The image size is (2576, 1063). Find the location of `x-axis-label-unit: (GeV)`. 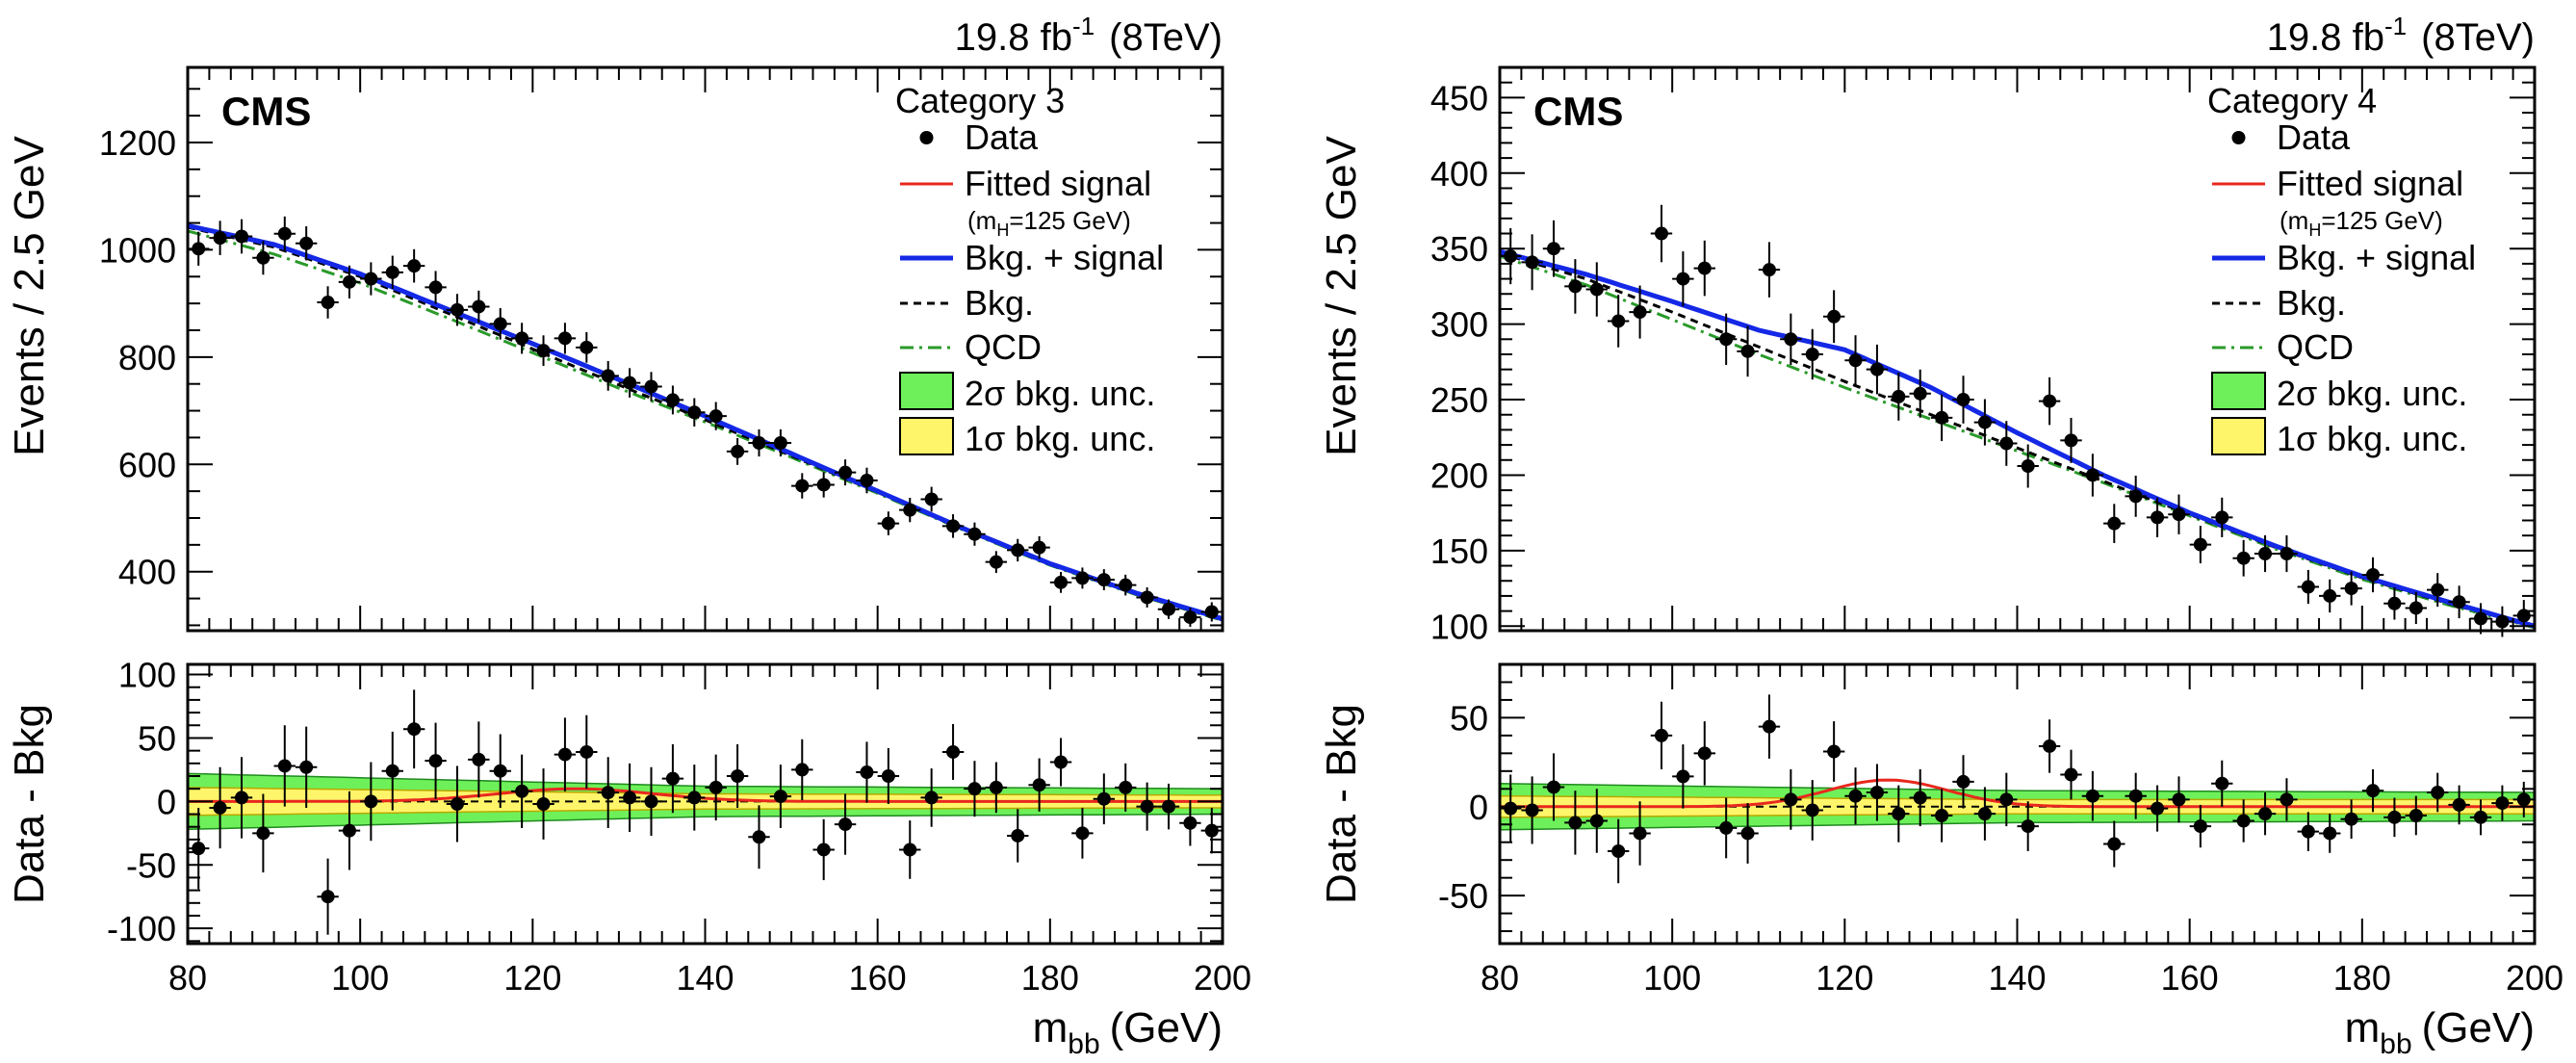

x-axis-label-unit: (GeV) is located at coordinates (1166, 1027).